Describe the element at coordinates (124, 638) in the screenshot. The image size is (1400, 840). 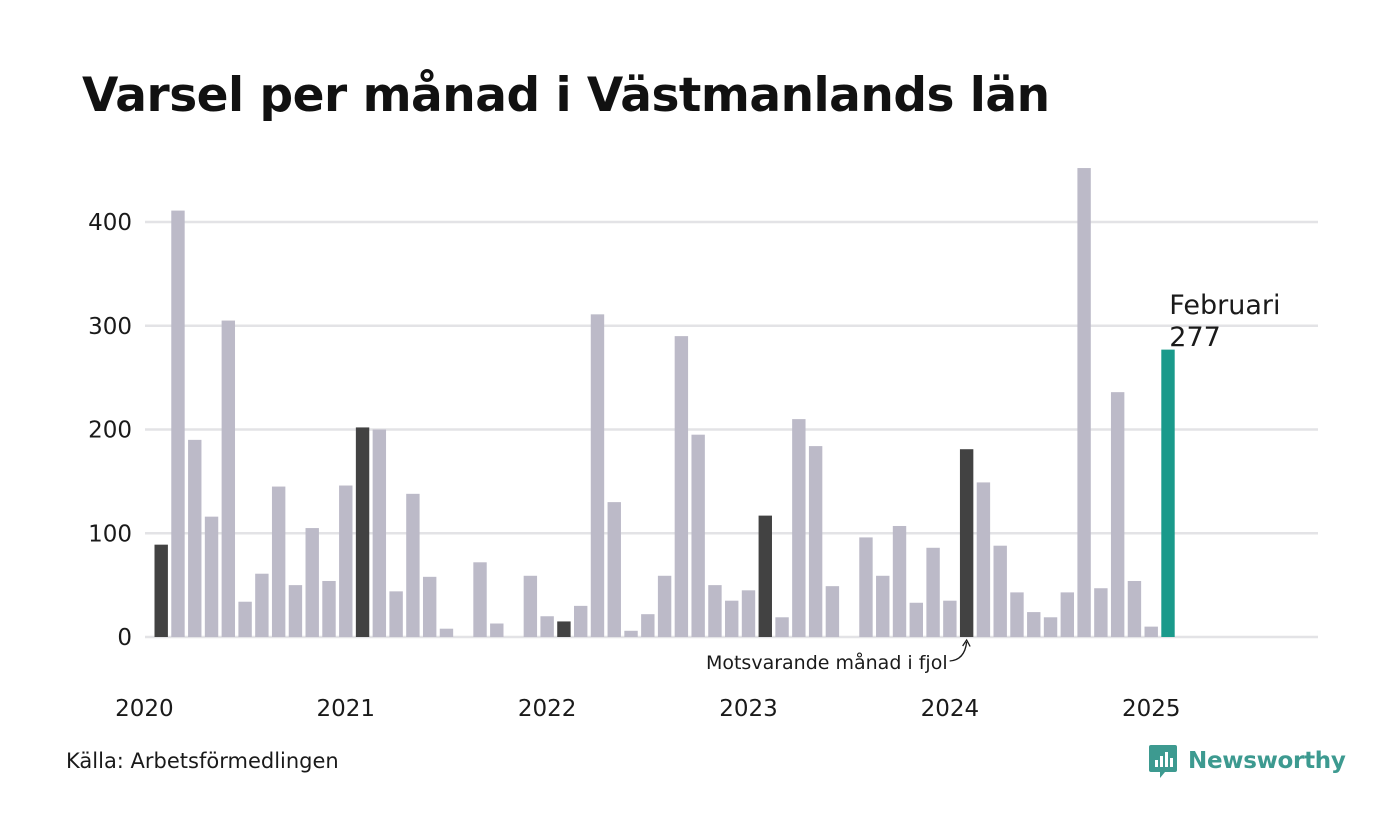
I see `y-tick-label: 0` at that location.